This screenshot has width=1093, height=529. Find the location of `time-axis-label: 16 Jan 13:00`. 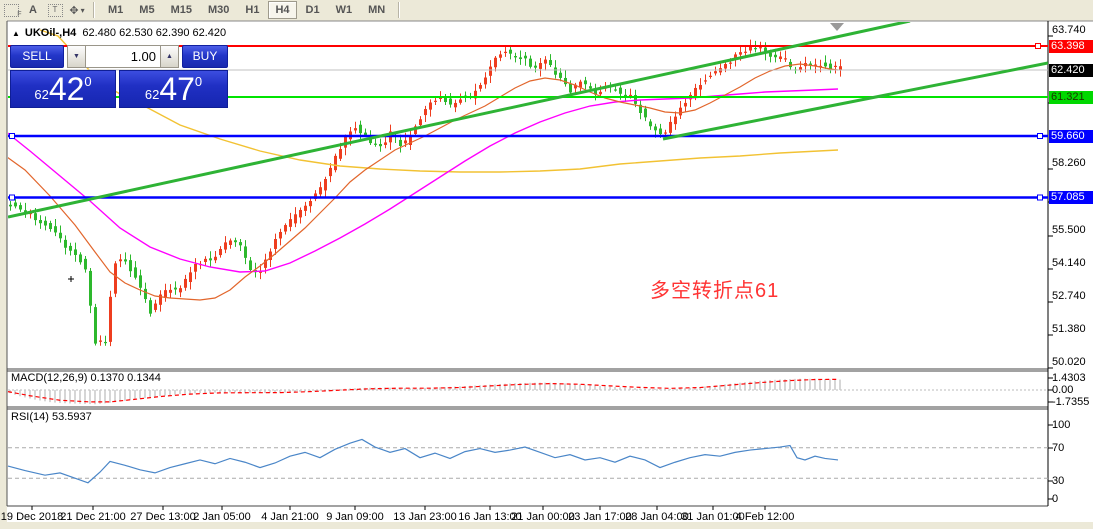

time-axis-label: 16 Jan 13:00 is located at coordinates (490, 517).